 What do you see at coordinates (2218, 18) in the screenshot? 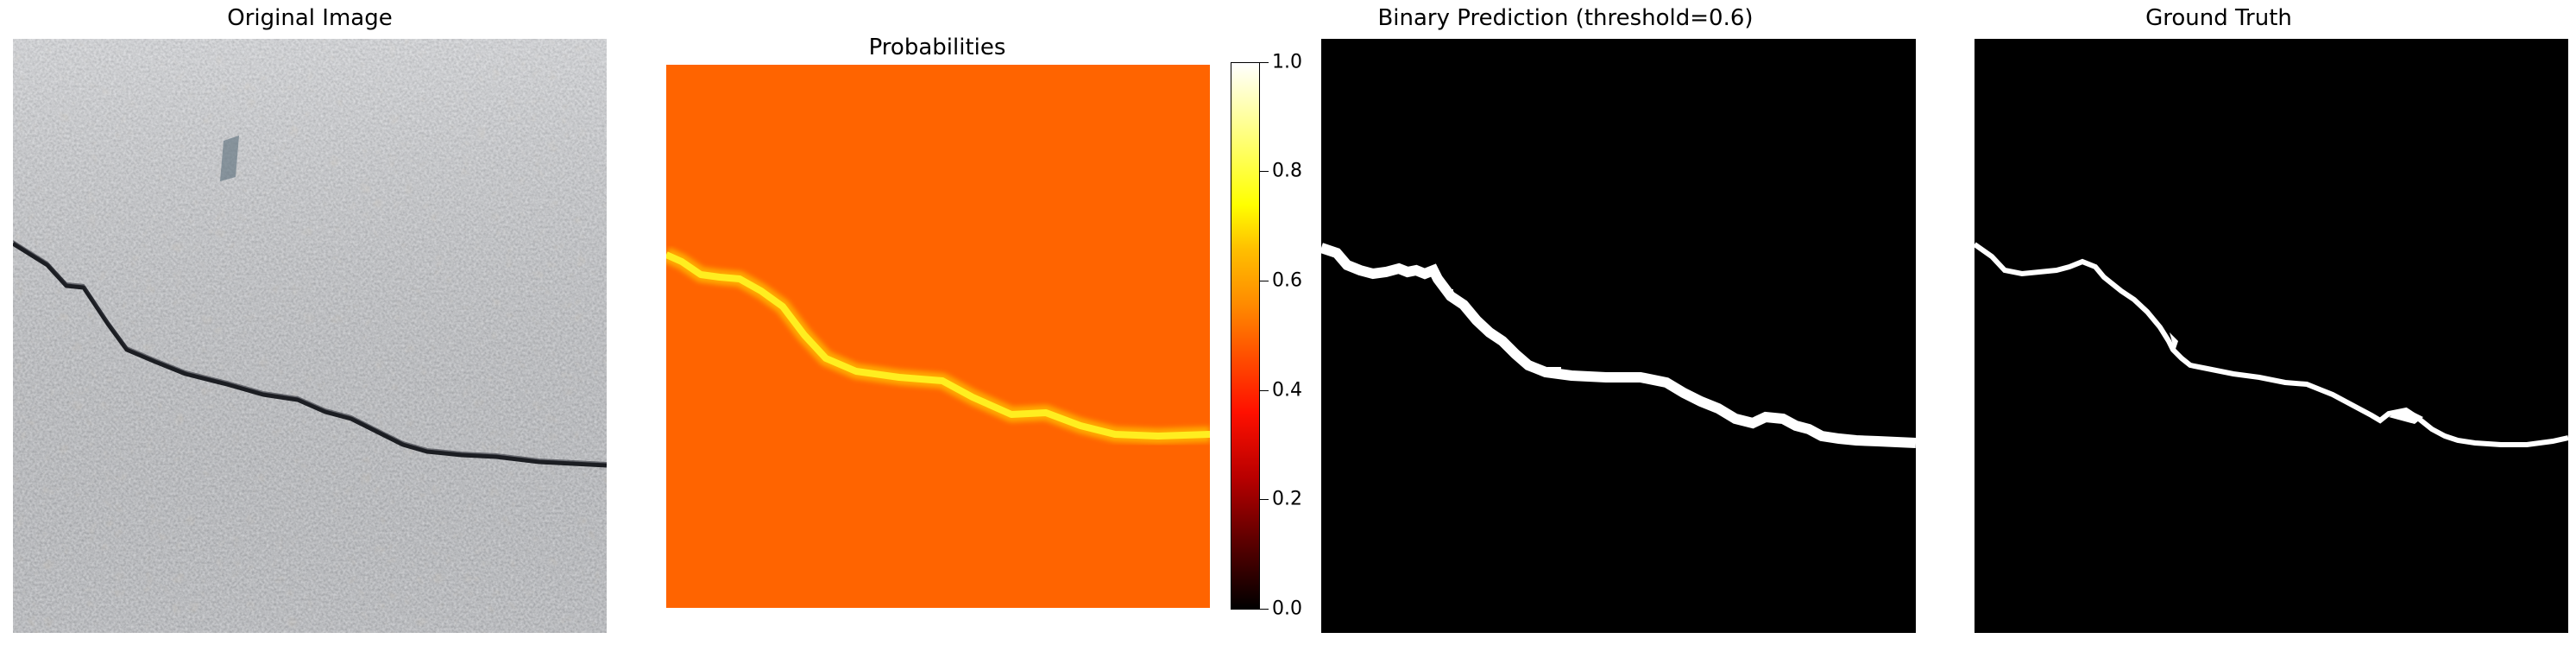
I see `ground-truth-title: Ground Truth` at bounding box center [2218, 18].